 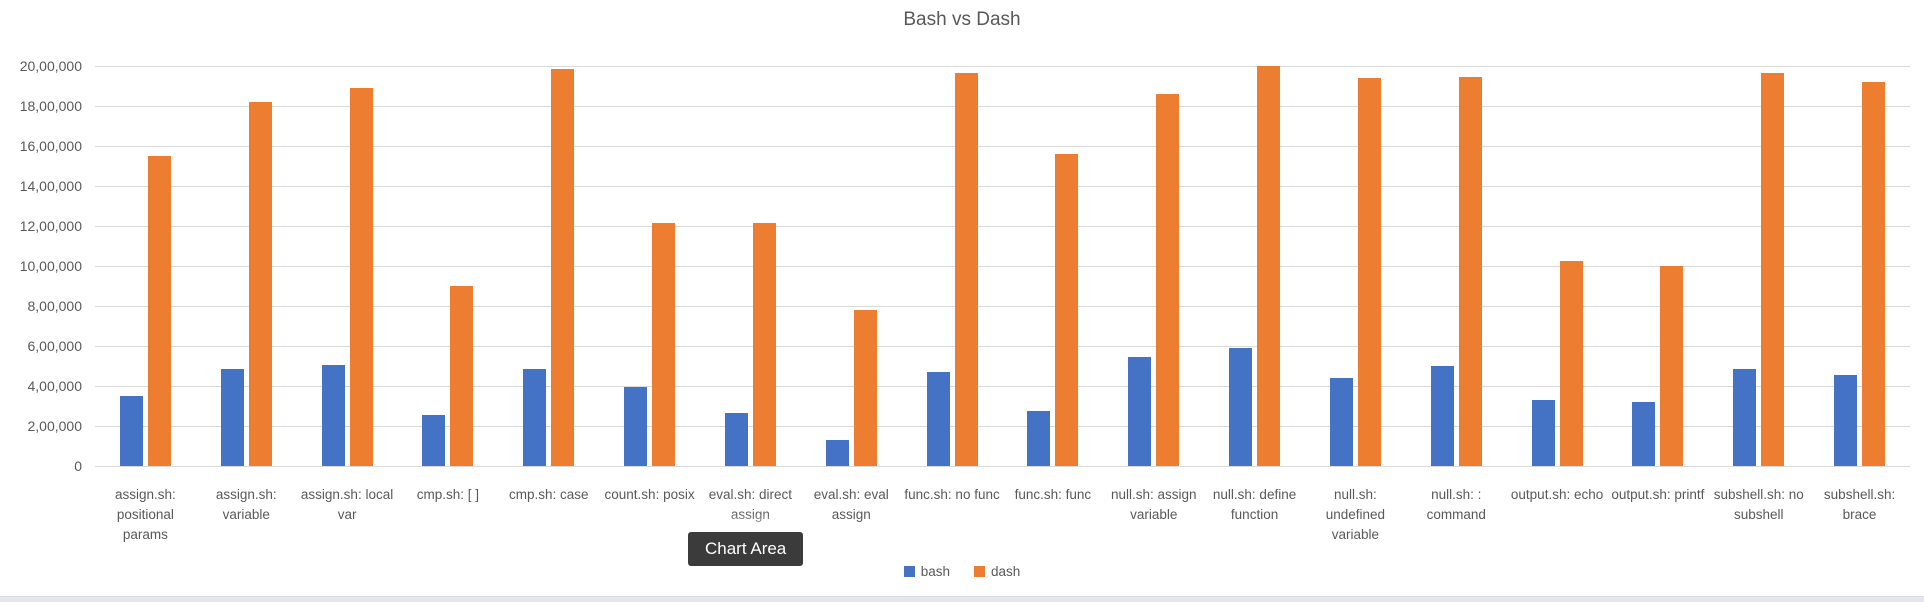 I want to click on x-axis-category-label: func.sh: func, so click(x=1053, y=494).